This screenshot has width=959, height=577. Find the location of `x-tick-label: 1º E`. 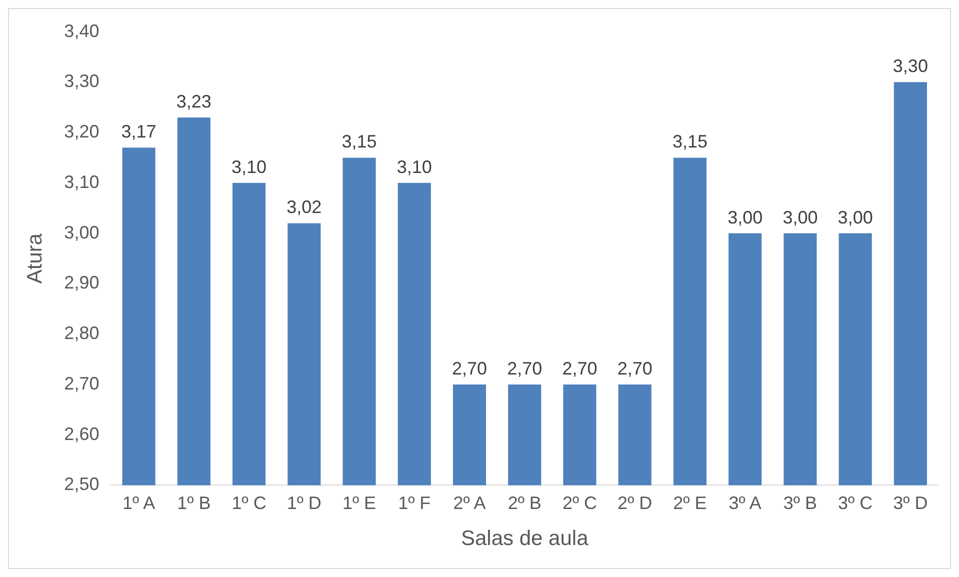

x-tick-label: 1º E is located at coordinates (359, 502).